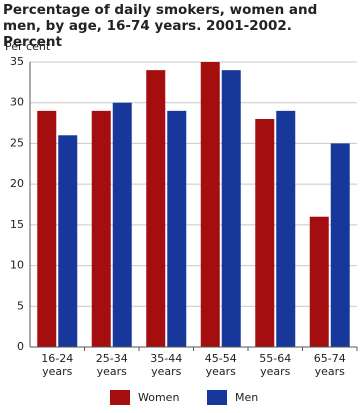  I want to click on x-tick-label: 45-54 years, so click(221, 365).